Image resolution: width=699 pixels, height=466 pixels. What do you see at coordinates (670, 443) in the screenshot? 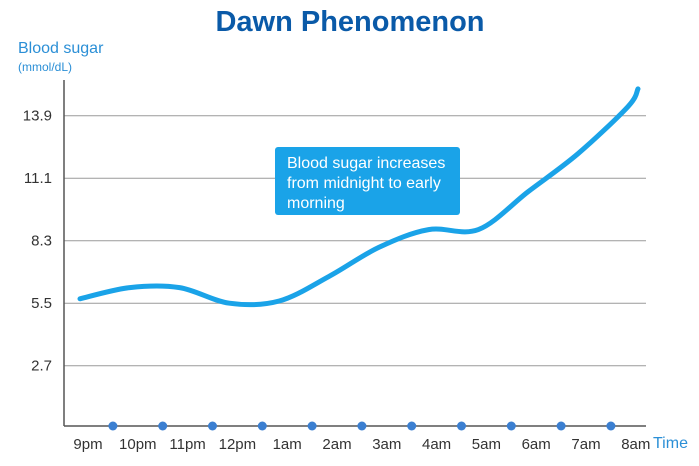
I see `x-axis-label: Time` at bounding box center [670, 443].